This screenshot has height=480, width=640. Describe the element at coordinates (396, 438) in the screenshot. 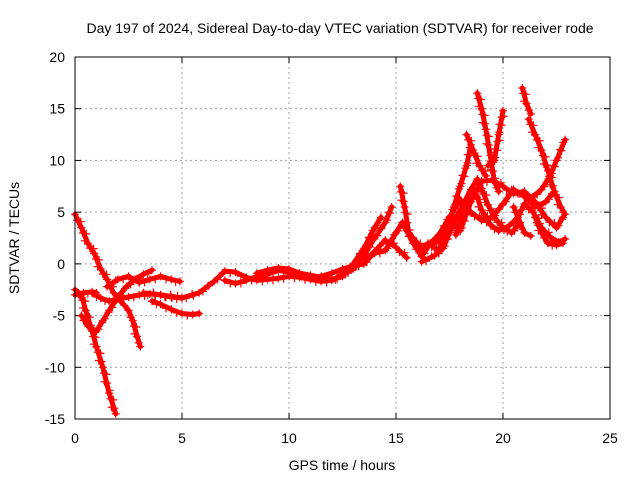

I see `x-tick-label: 15` at that location.